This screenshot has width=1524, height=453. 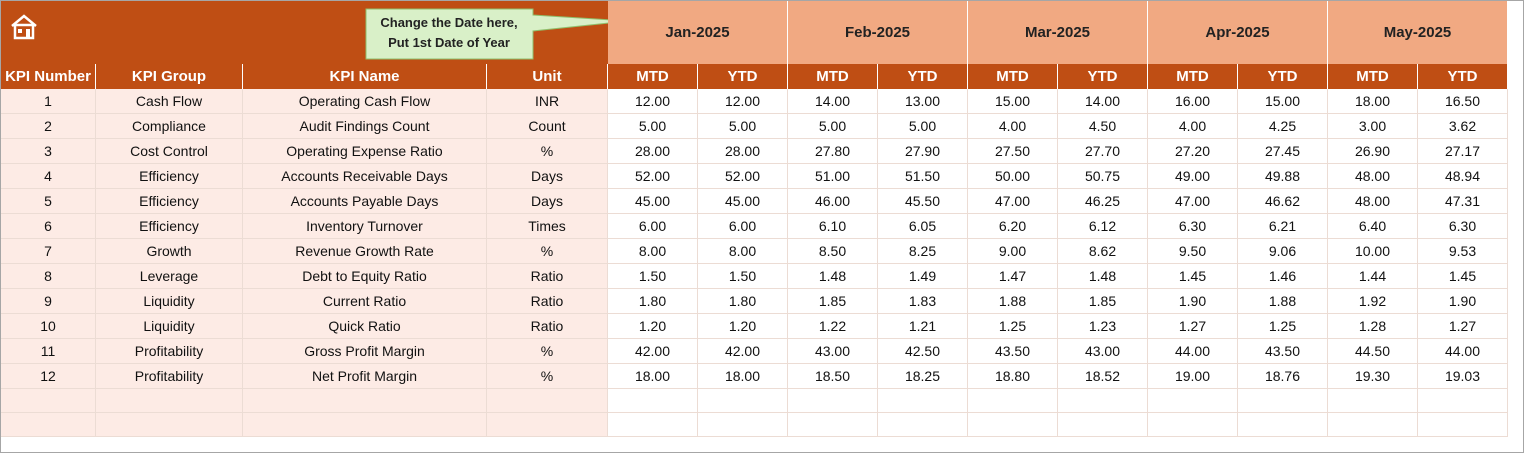 What do you see at coordinates (1193, 226) in the screenshot?
I see `table-cell: 6.30` at bounding box center [1193, 226].